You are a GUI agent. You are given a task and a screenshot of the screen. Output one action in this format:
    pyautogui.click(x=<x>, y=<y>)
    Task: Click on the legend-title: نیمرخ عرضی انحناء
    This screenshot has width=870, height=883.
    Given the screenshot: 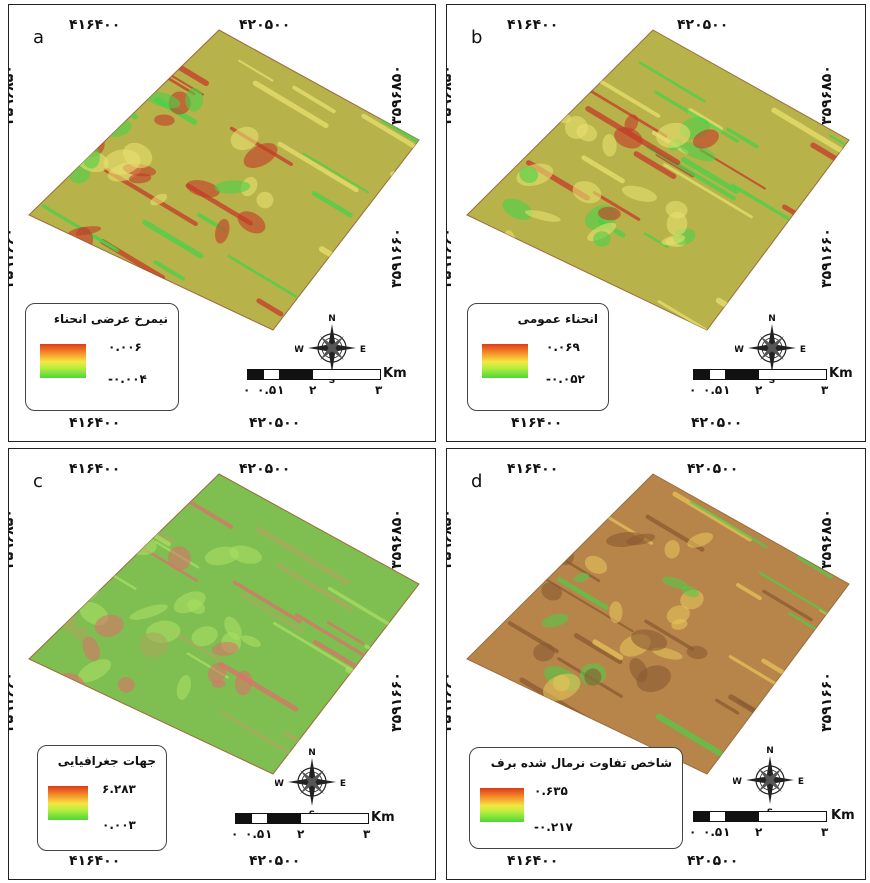 What is the action you would take?
    pyautogui.click(x=110, y=319)
    